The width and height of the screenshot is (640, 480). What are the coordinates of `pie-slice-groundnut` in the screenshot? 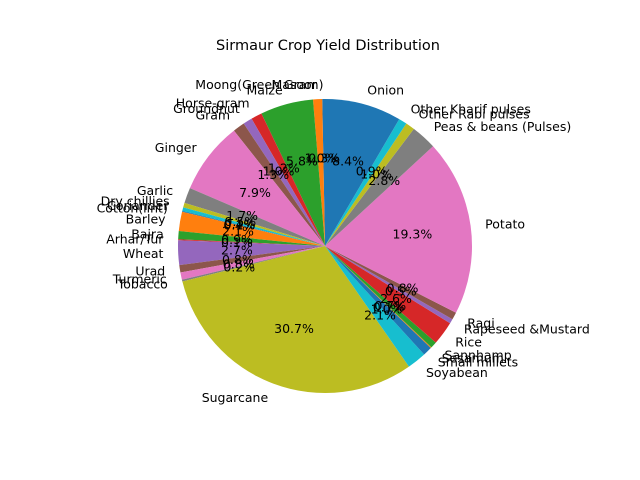 It's located at (284, 182).